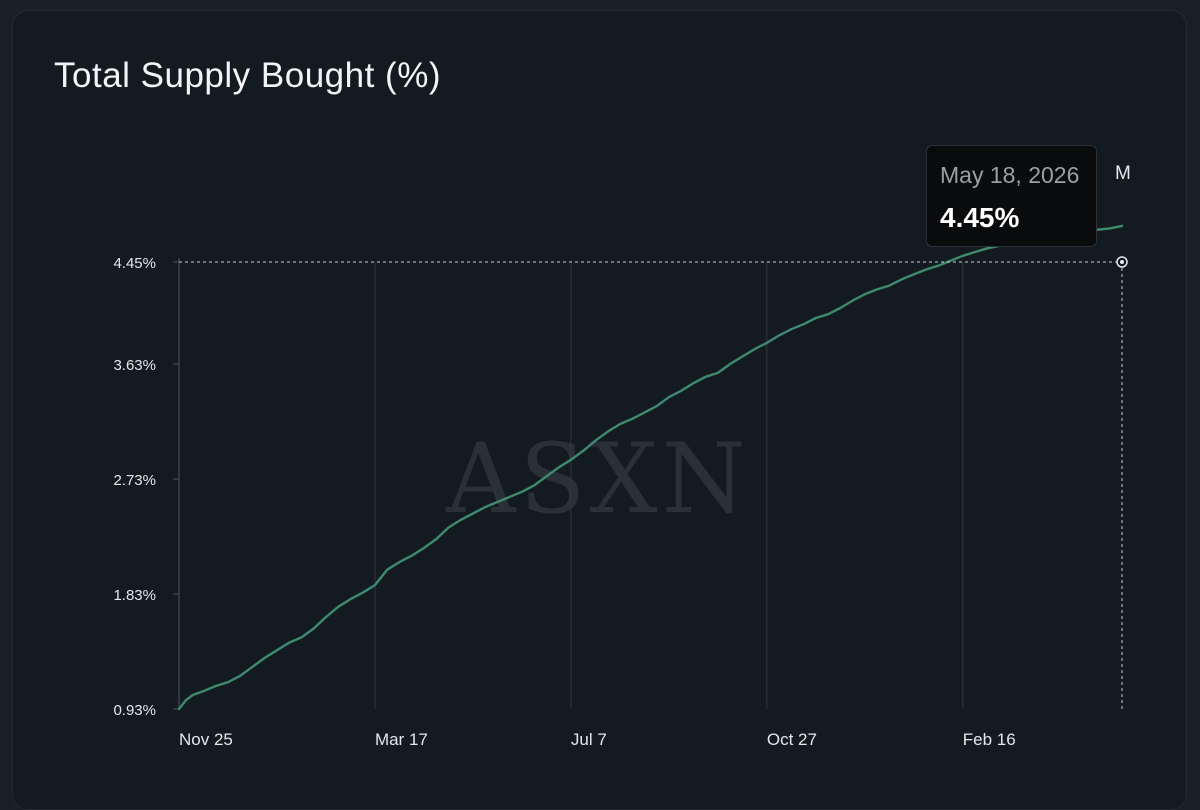 This screenshot has height=810, width=1200. I want to click on y-tick-label: 1.83%, so click(134, 595).